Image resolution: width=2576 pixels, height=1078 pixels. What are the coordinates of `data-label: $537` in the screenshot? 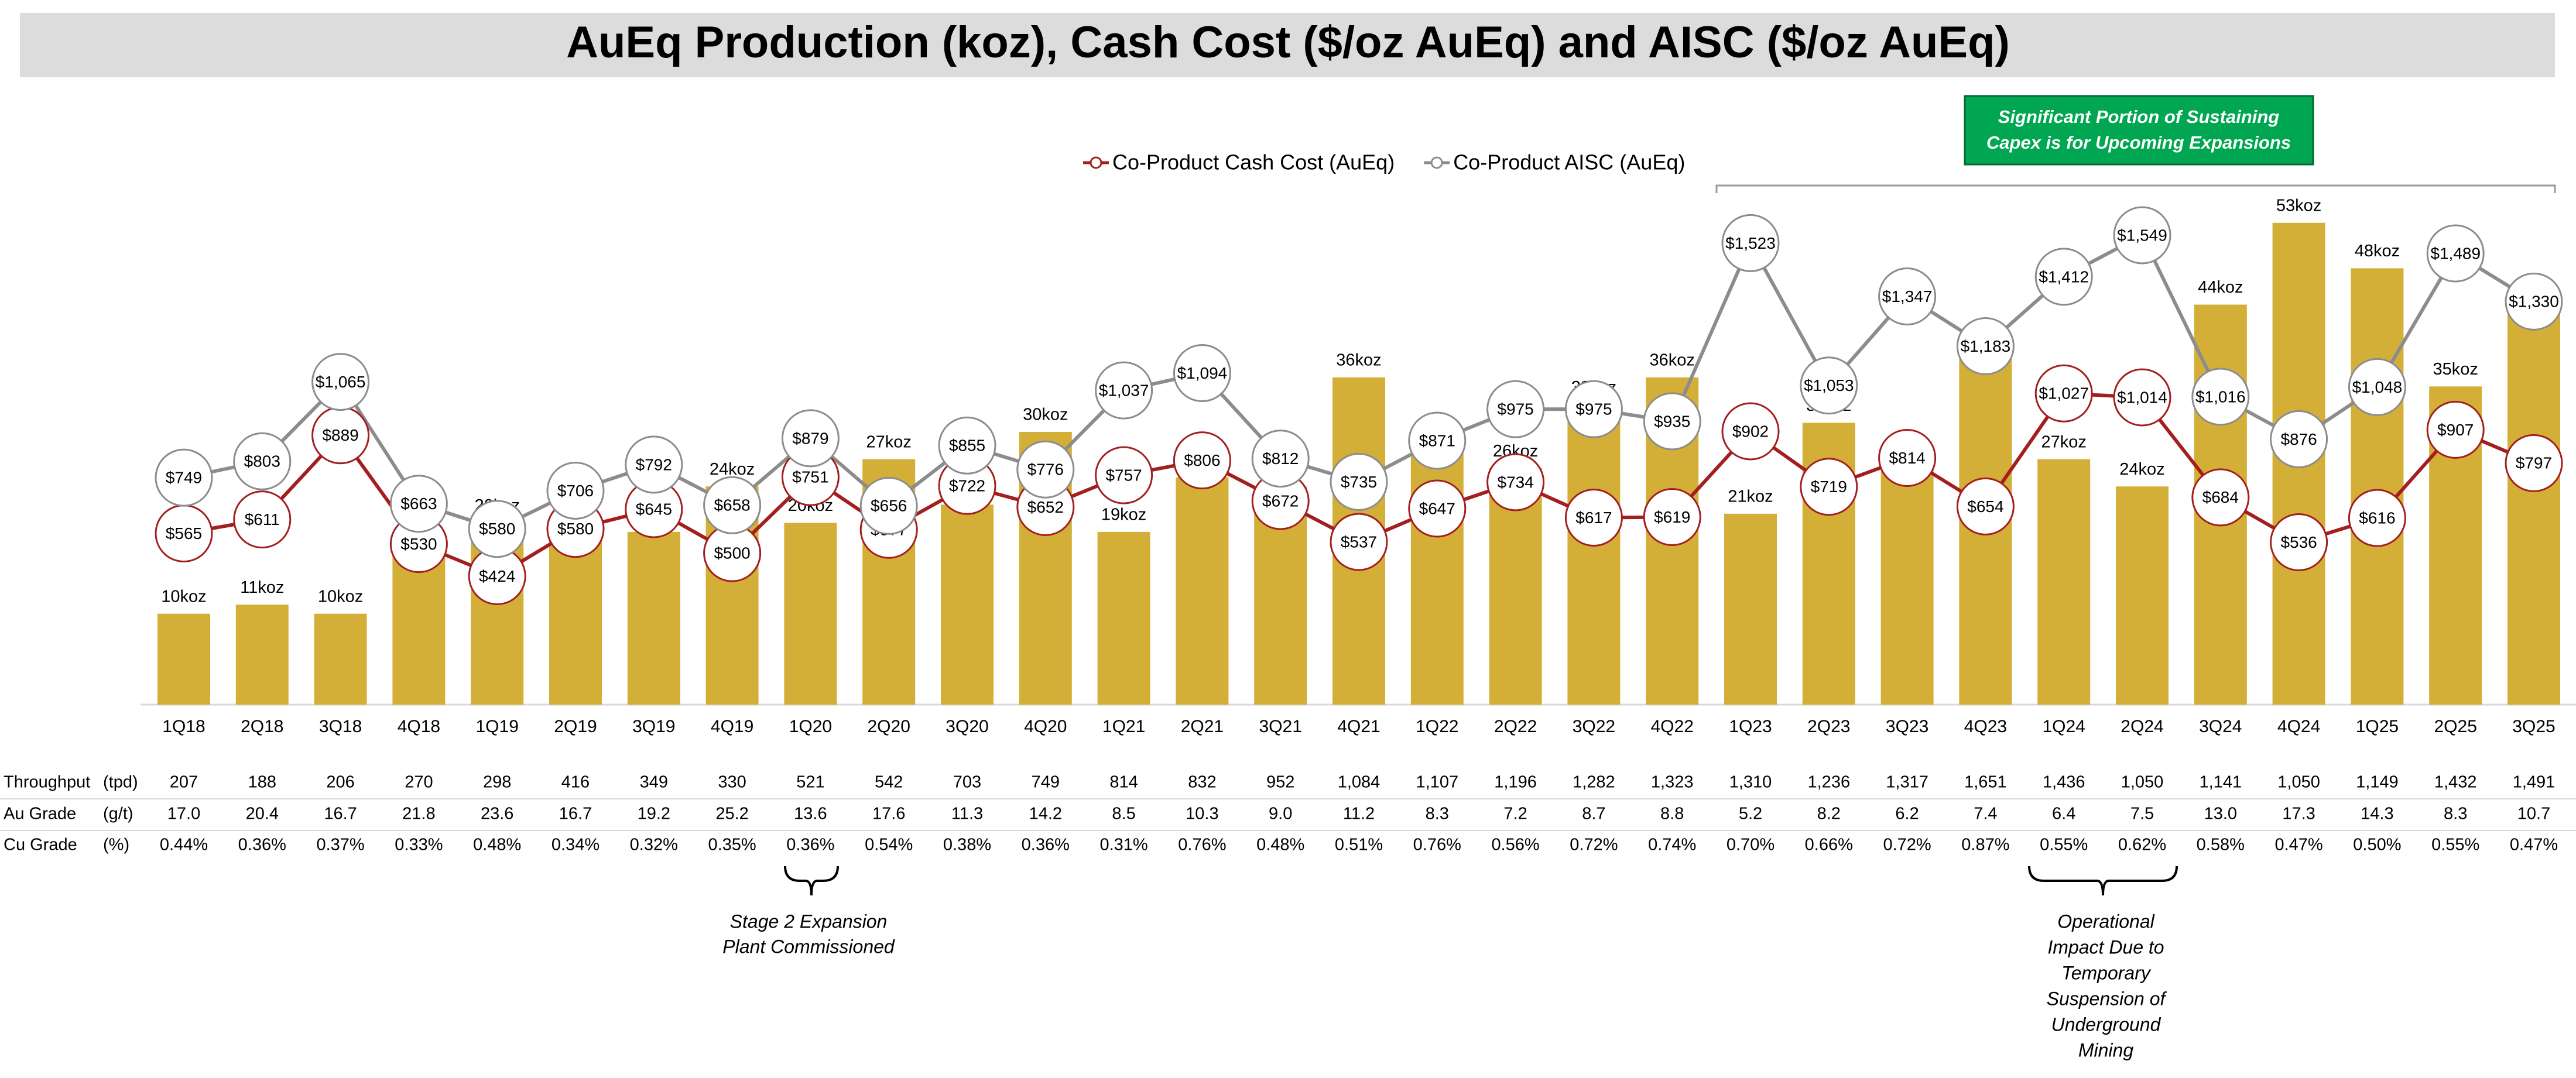 It's located at (1359, 542).